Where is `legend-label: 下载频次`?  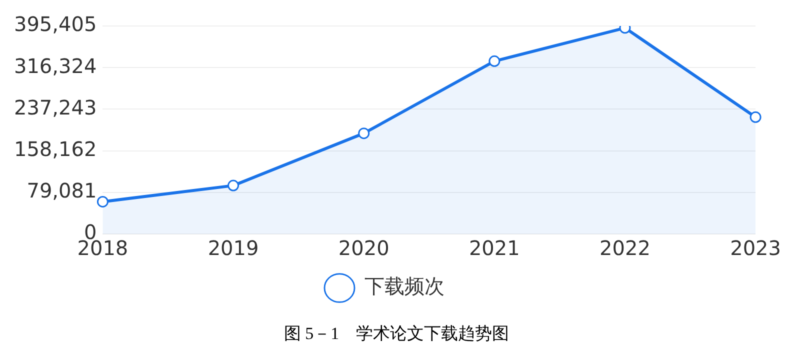
legend-label: 下载频次 is located at coordinates (404, 286).